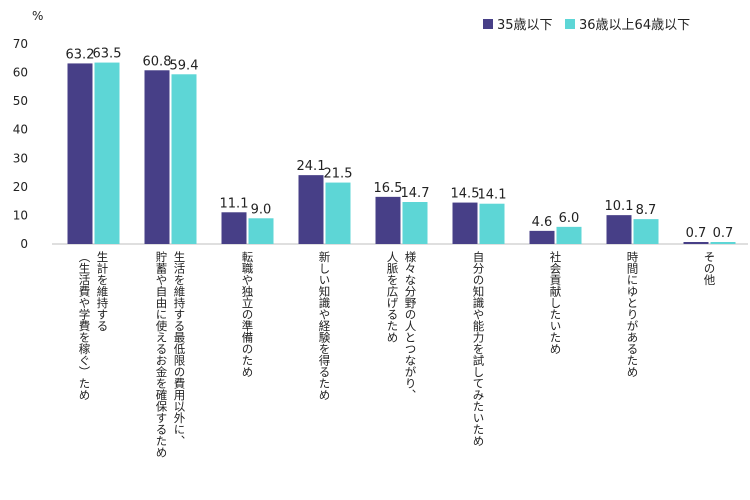 This screenshot has height=500, width=750. Describe the element at coordinates (234, 228) in the screenshot. I see `bar-series1-cat3` at that location.